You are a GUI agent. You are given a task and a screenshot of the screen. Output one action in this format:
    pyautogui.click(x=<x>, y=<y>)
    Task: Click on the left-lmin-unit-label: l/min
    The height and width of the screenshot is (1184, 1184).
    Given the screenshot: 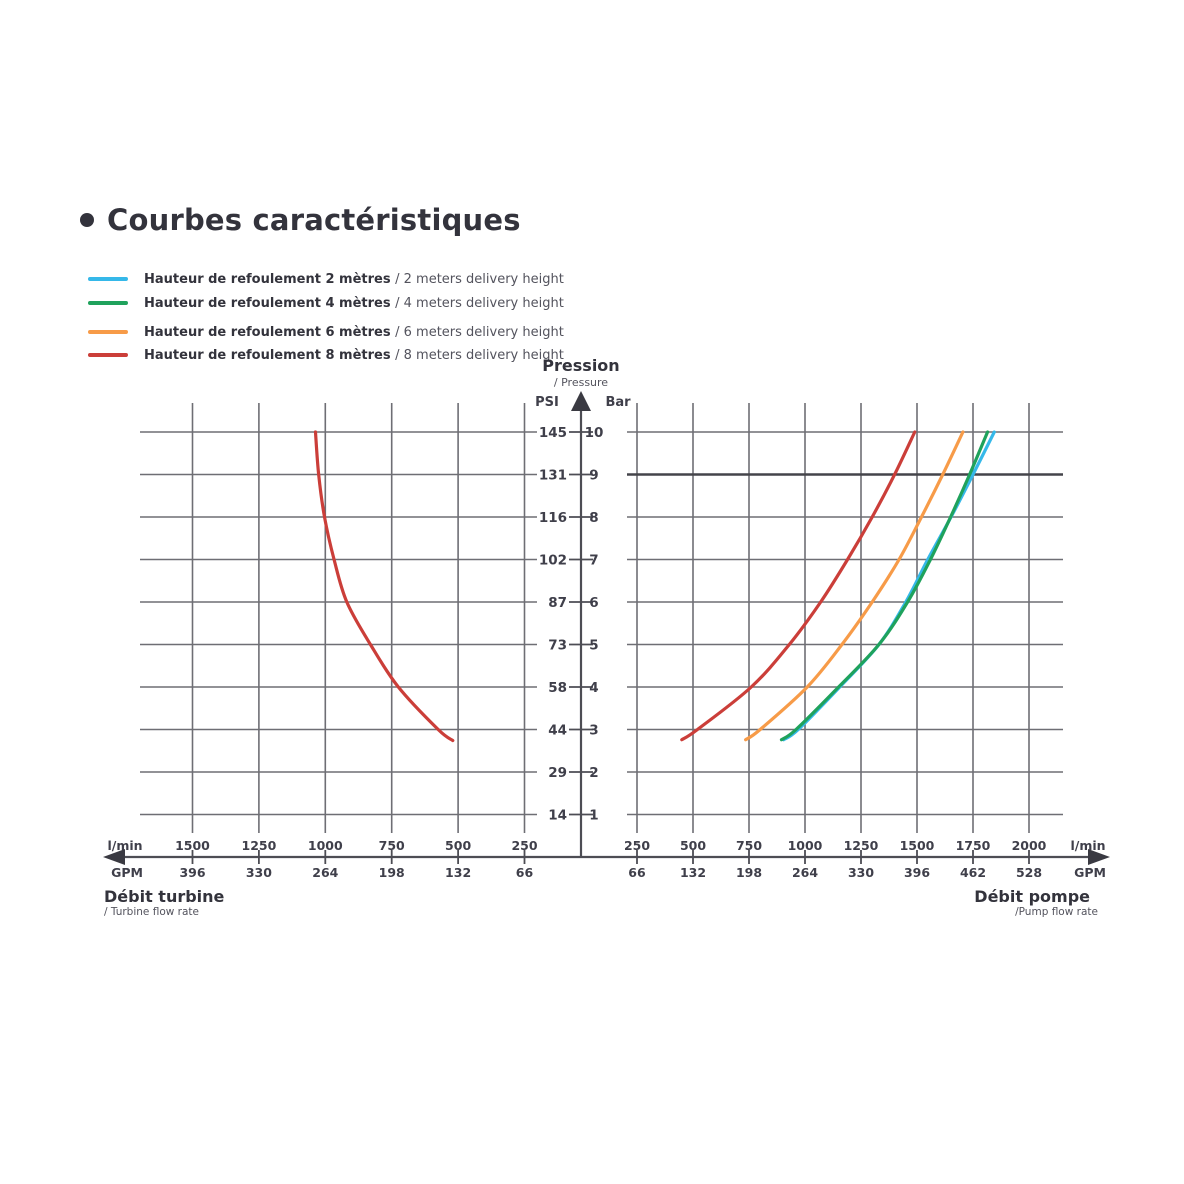 What is the action you would take?
    pyautogui.click(x=124, y=845)
    